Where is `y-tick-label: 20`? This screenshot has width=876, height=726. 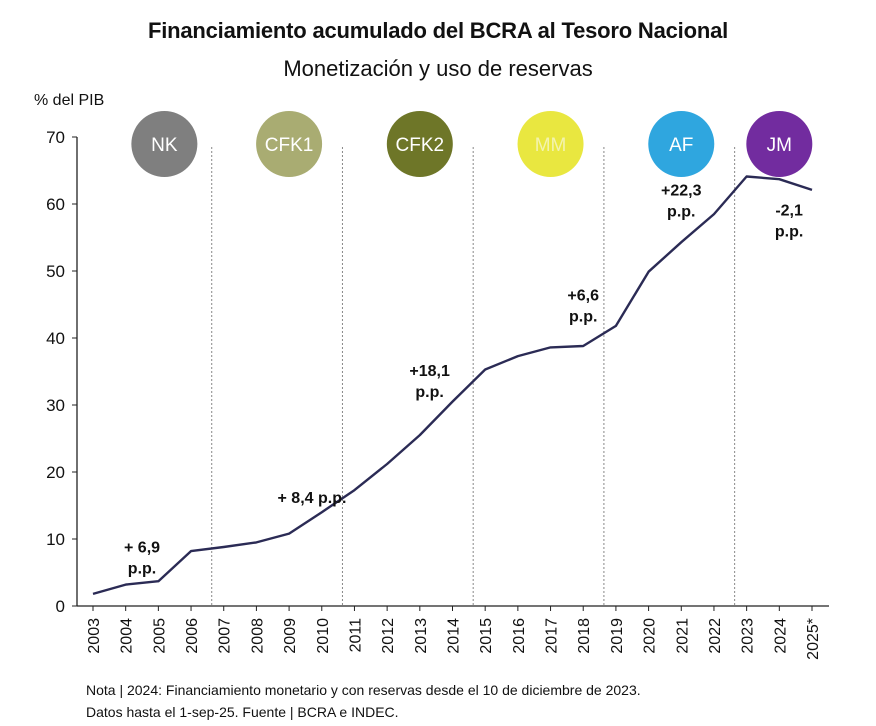 y-tick-label: 20 is located at coordinates (55, 472).